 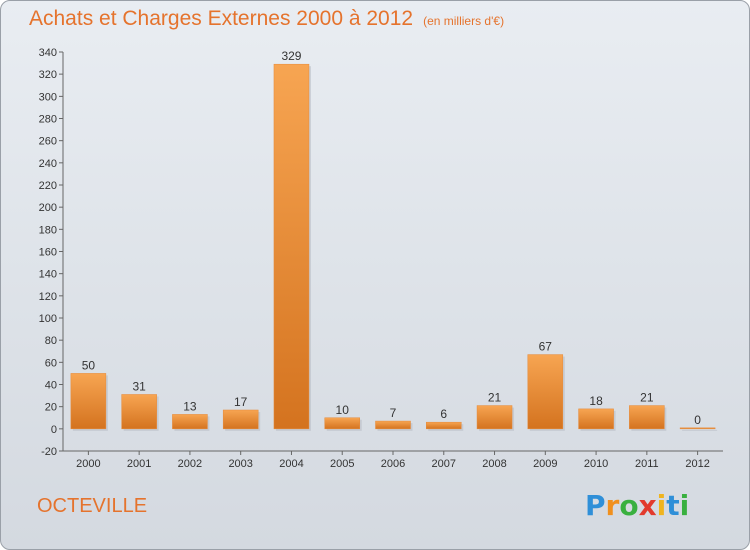 I want to click on y-tick-label: 140, so click(x=48, y=275).